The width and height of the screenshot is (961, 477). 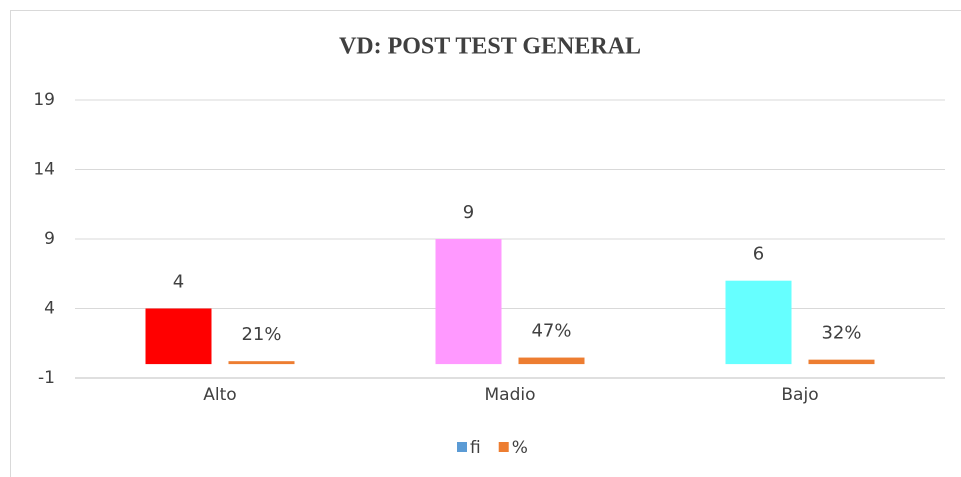 I want to click on y-tick-label: 4, so click(x=49, y=309).